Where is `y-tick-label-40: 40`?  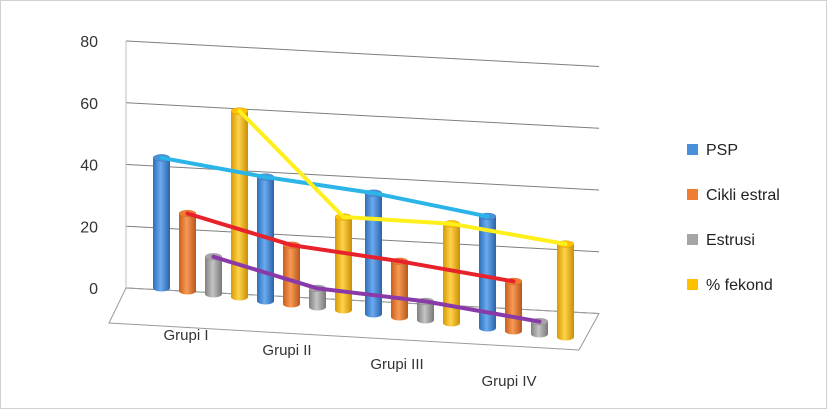
y-tick-label-40: 40 is located at coordinates (89, 166).